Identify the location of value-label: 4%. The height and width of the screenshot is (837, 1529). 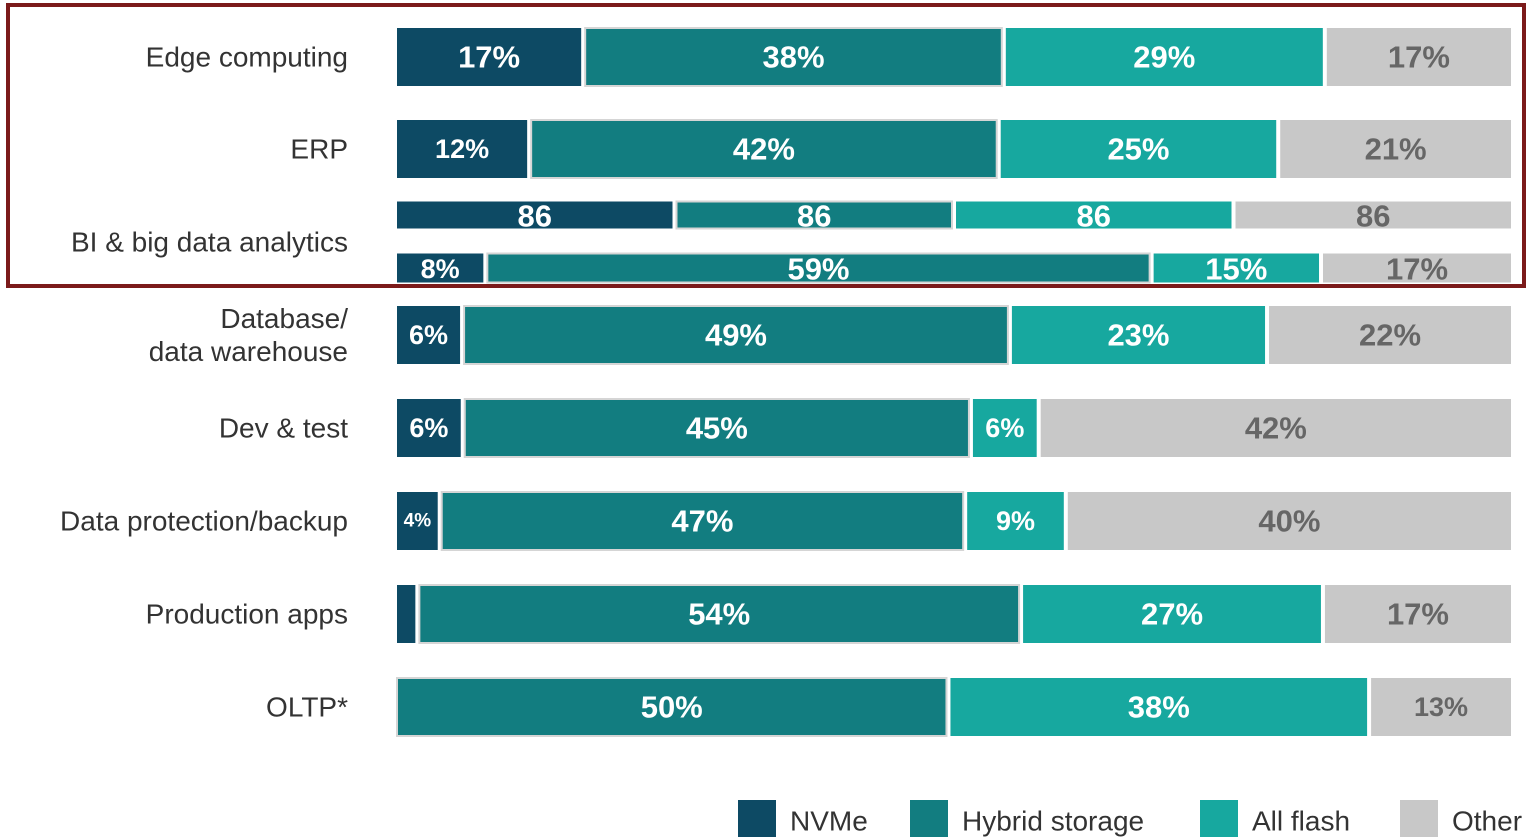
(418, 521).